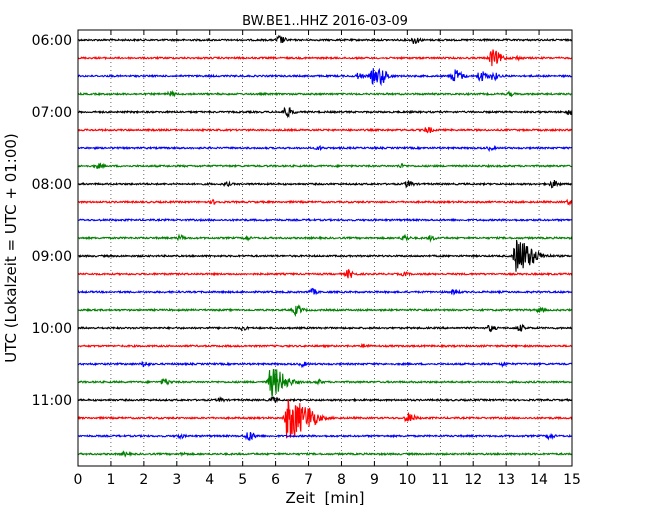 This screenshot has width=650, height=520. I want to click on x-axis-label: Zeit [min], so click(324, 498).